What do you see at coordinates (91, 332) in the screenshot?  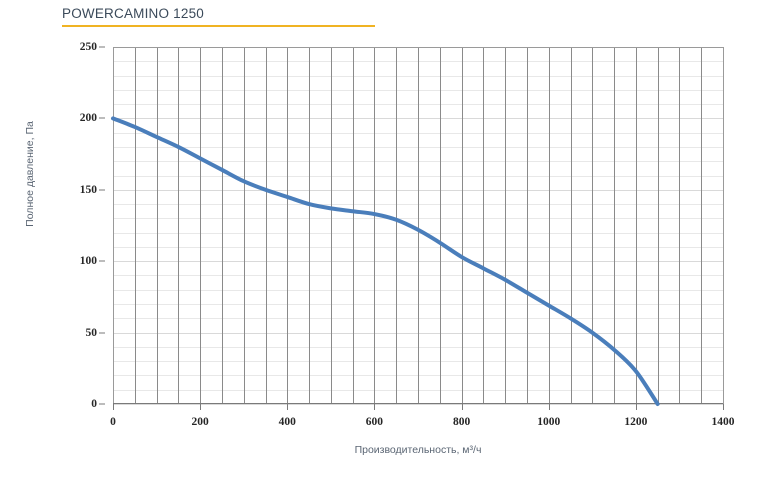 I see `y-axis-tick-label: 50` at bounding box center [91, 332].